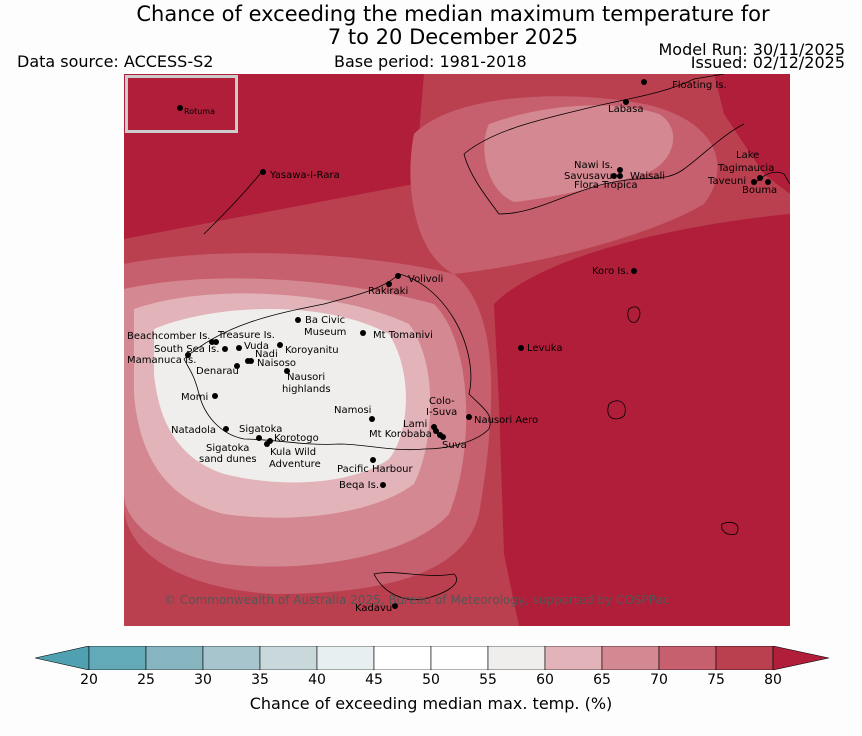 Image resolution: width=862 pixels, height=736 pixels. I want to click on colorbar-under-triangle, so click(62, 658).